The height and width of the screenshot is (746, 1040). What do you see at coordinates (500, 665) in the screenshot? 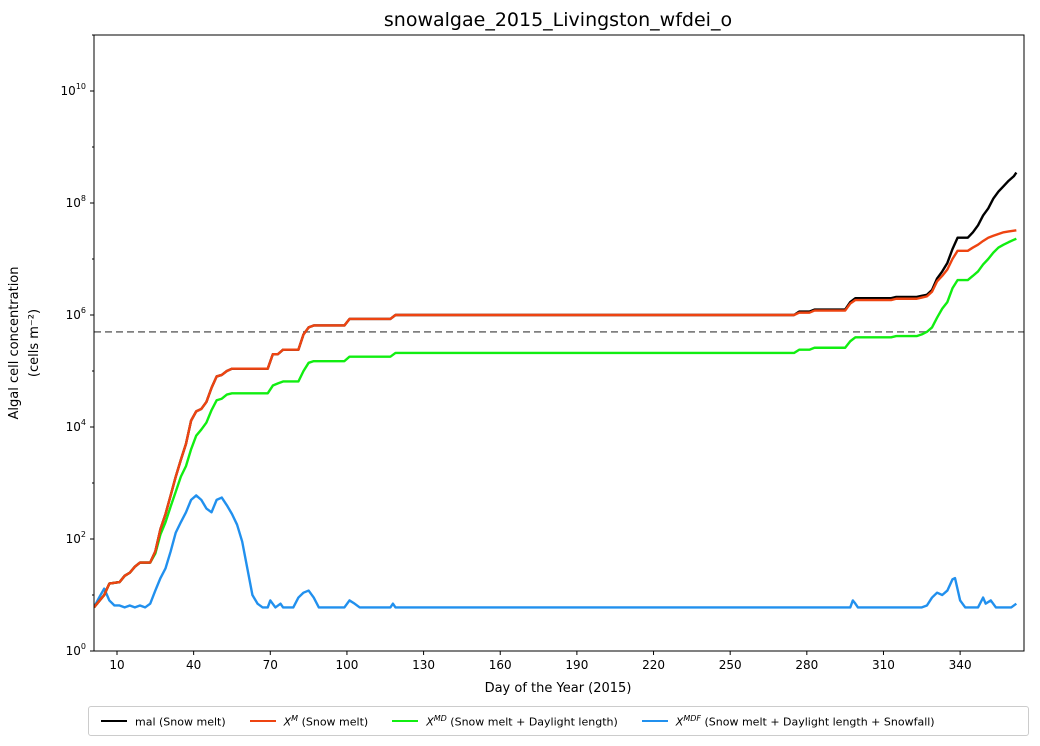
I see `x-tick-label: 160` at bounding box center [500, 665].